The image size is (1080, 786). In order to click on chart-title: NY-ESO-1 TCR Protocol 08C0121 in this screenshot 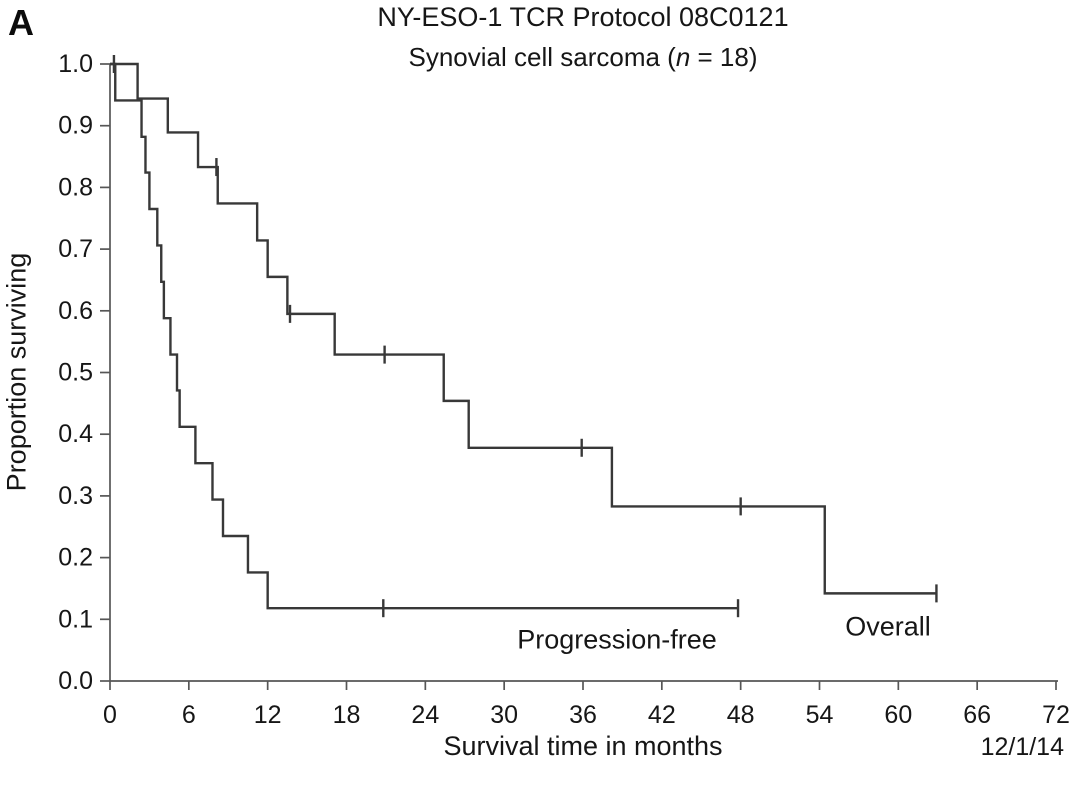, I will do `click(583, 17)`.